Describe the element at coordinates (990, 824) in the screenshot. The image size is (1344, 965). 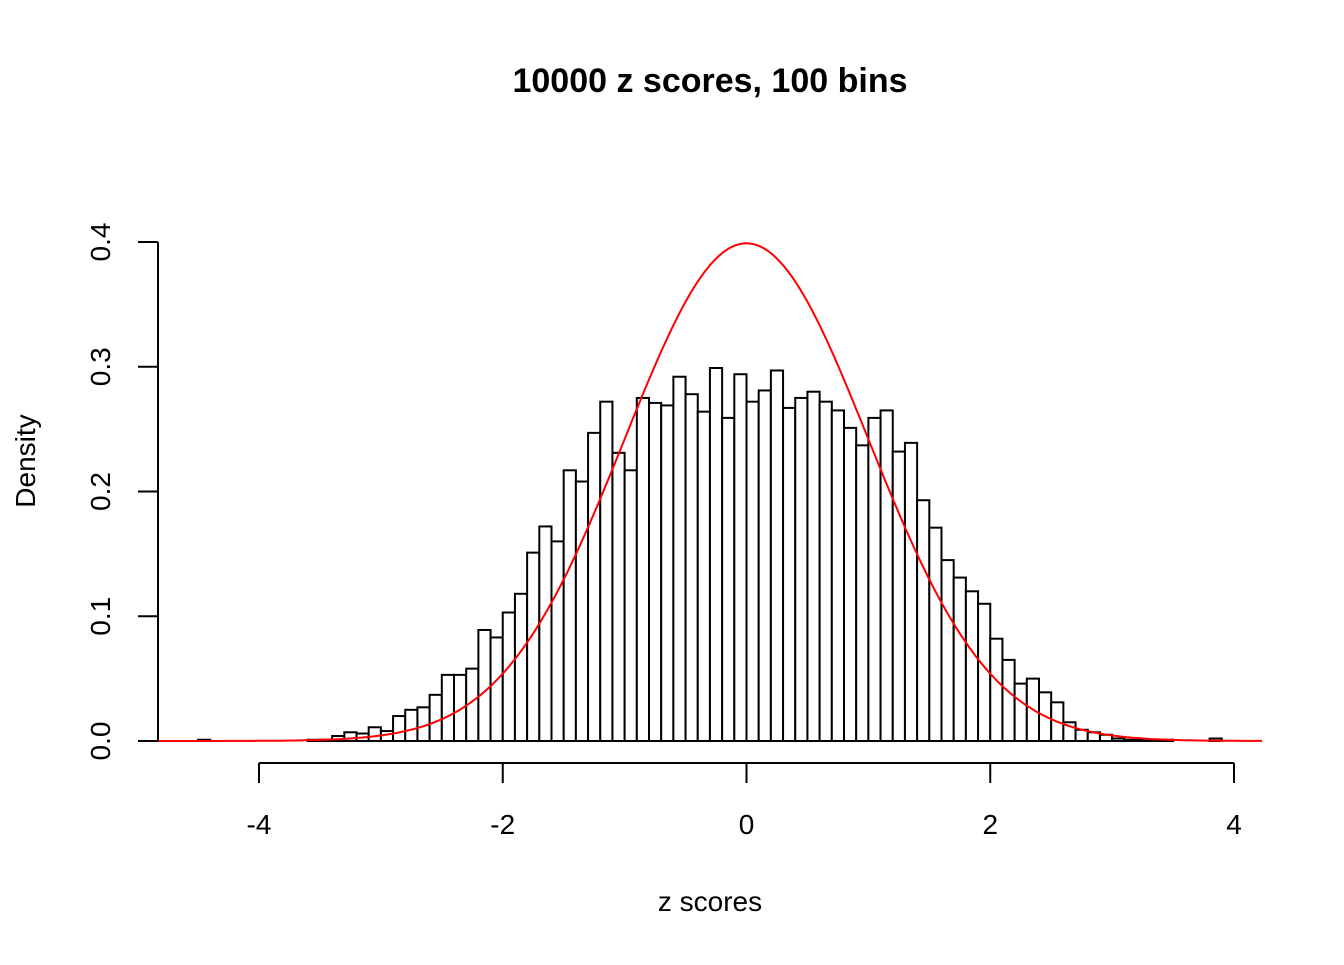
I see `x-tick-label: 2` at that location.